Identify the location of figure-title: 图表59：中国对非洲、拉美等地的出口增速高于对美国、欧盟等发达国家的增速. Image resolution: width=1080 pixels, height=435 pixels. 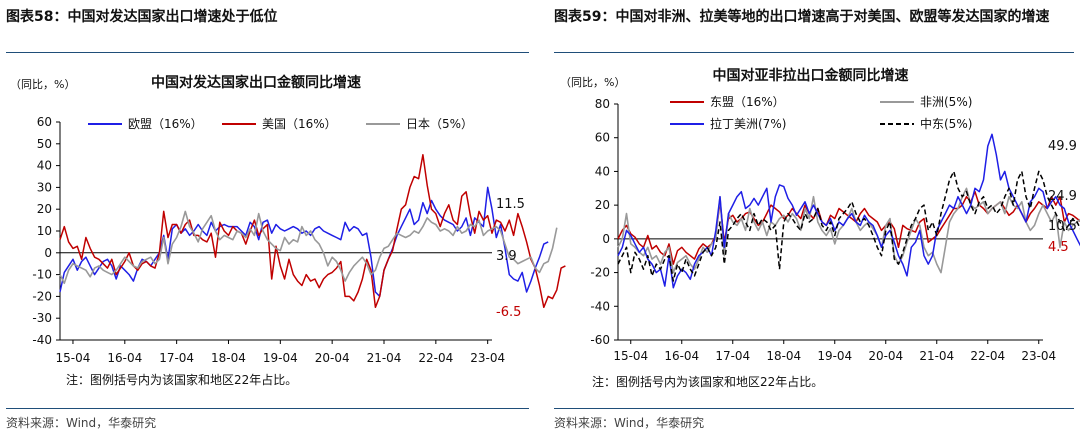
(814, 17).